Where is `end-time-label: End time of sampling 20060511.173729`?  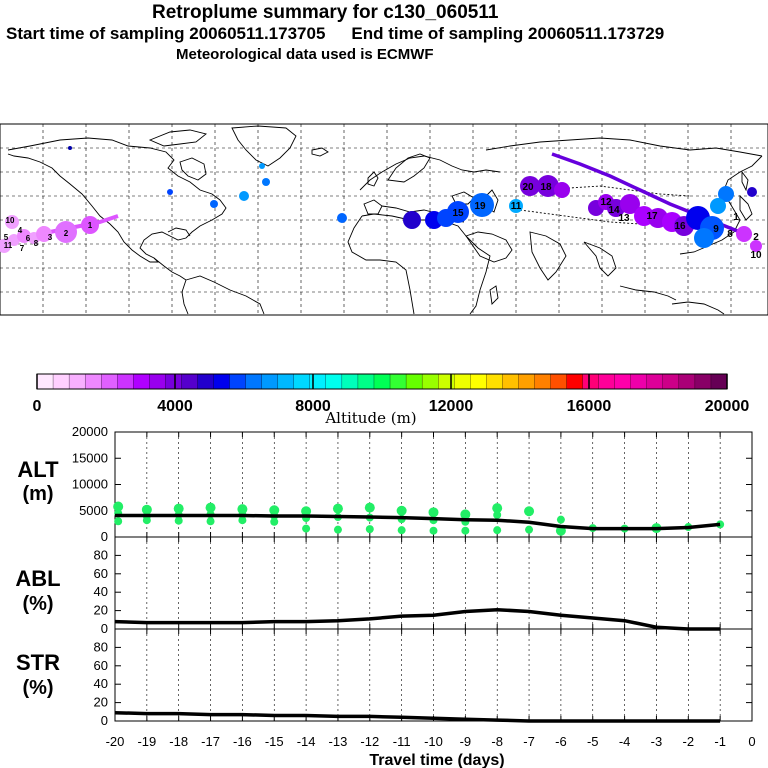
end-time-label: End time of sampling 20060511.173729 is located at coordinates (508, 33).